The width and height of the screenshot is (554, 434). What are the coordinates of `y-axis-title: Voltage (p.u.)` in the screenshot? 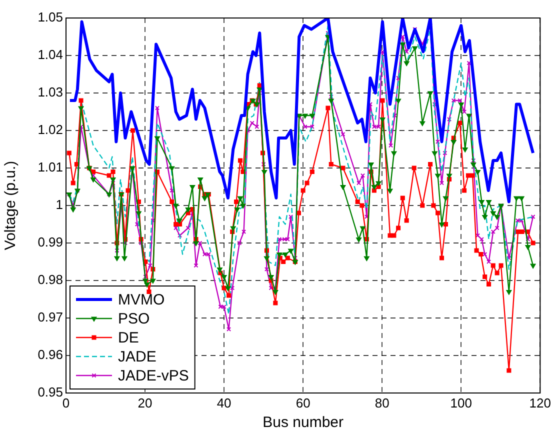 It's located at (11, 205).